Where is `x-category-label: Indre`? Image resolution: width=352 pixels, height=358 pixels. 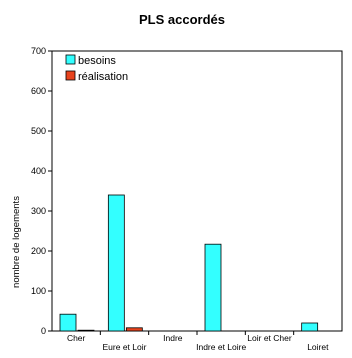 x-category-label: Indre is located at coordinates (173, 338).